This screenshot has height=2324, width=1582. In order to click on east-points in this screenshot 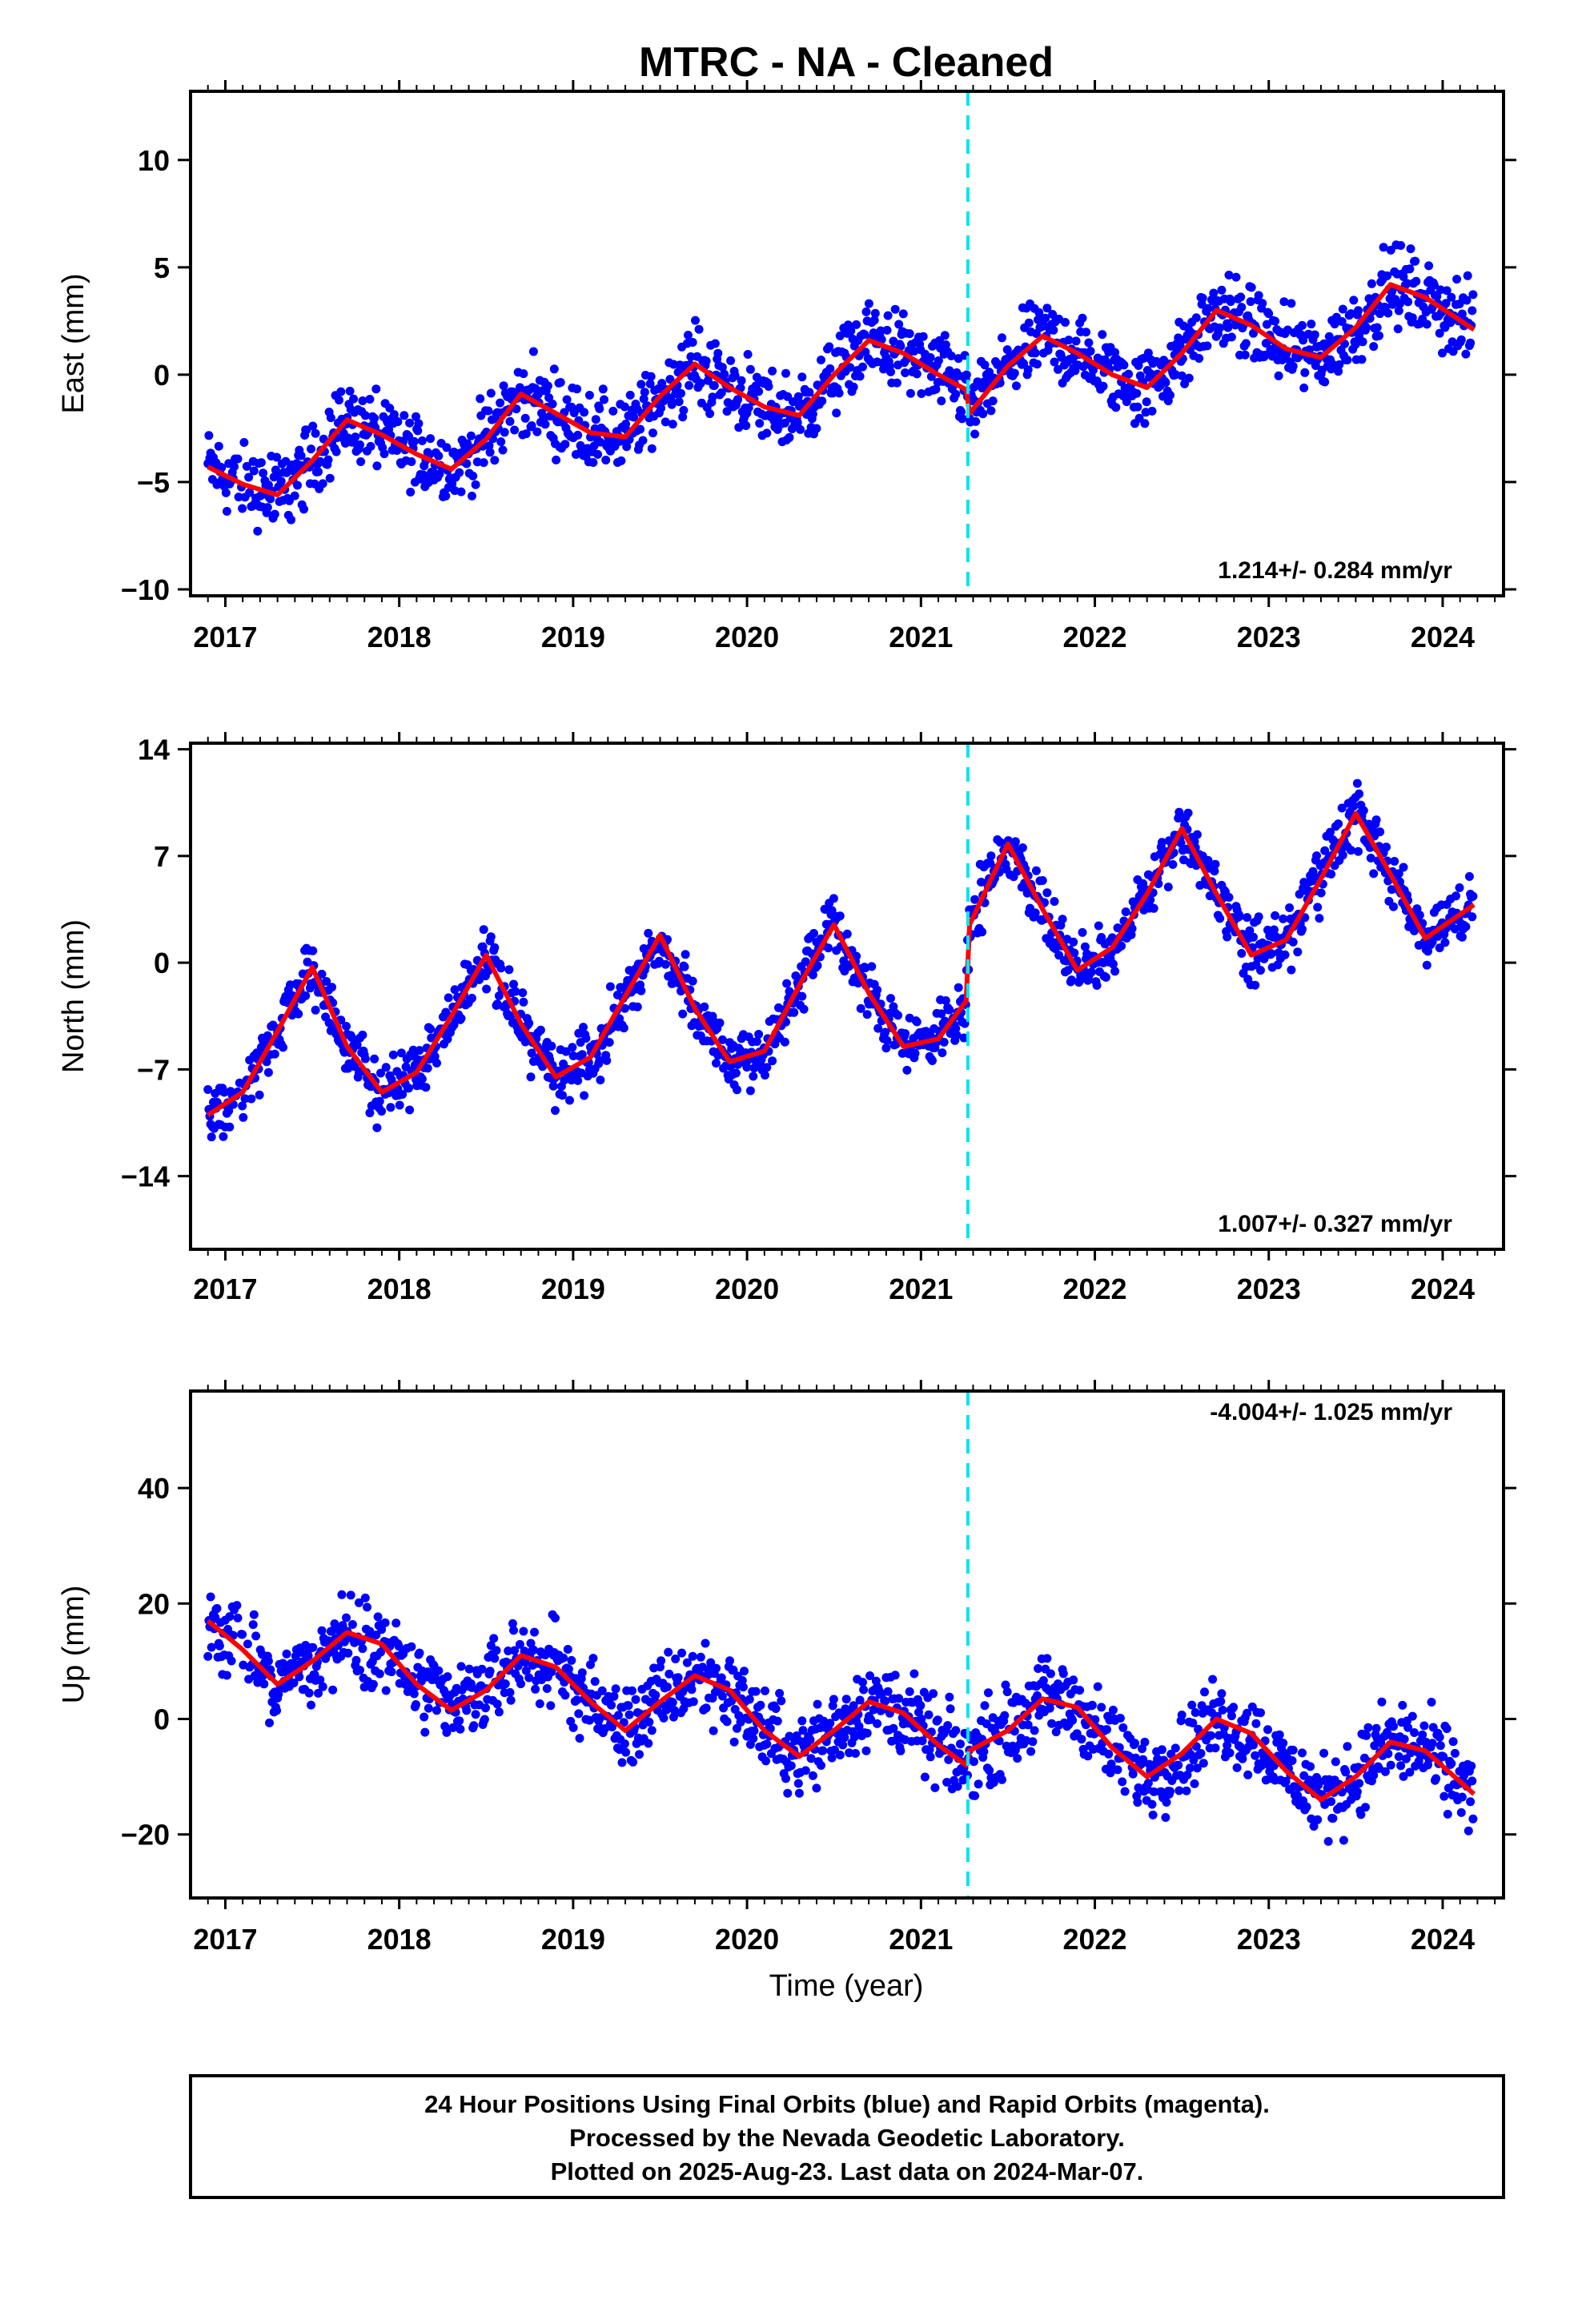, I will do `click(841, 388)`.